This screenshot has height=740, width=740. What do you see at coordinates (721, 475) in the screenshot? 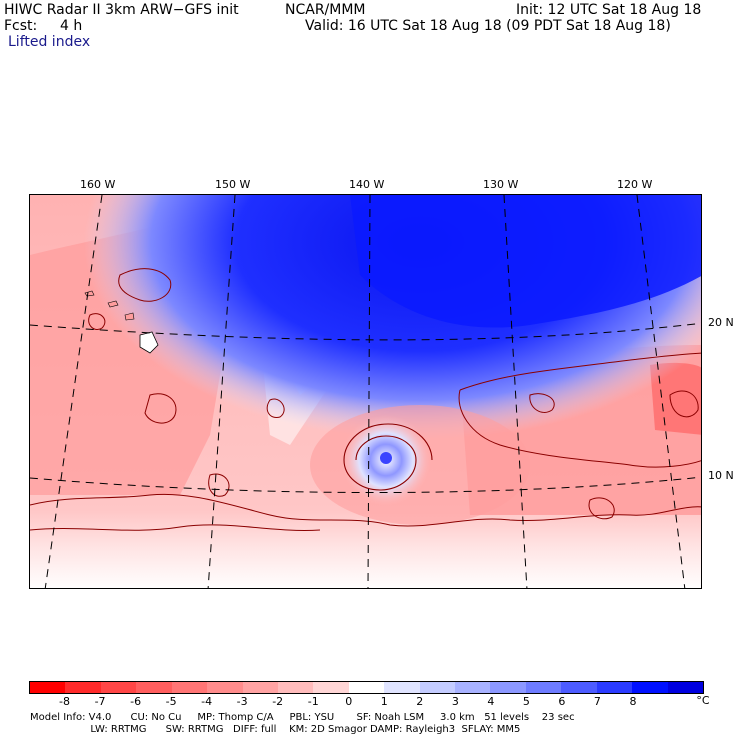
I see `lat-label-10n: 10 N` at bounding box center [721, 475].